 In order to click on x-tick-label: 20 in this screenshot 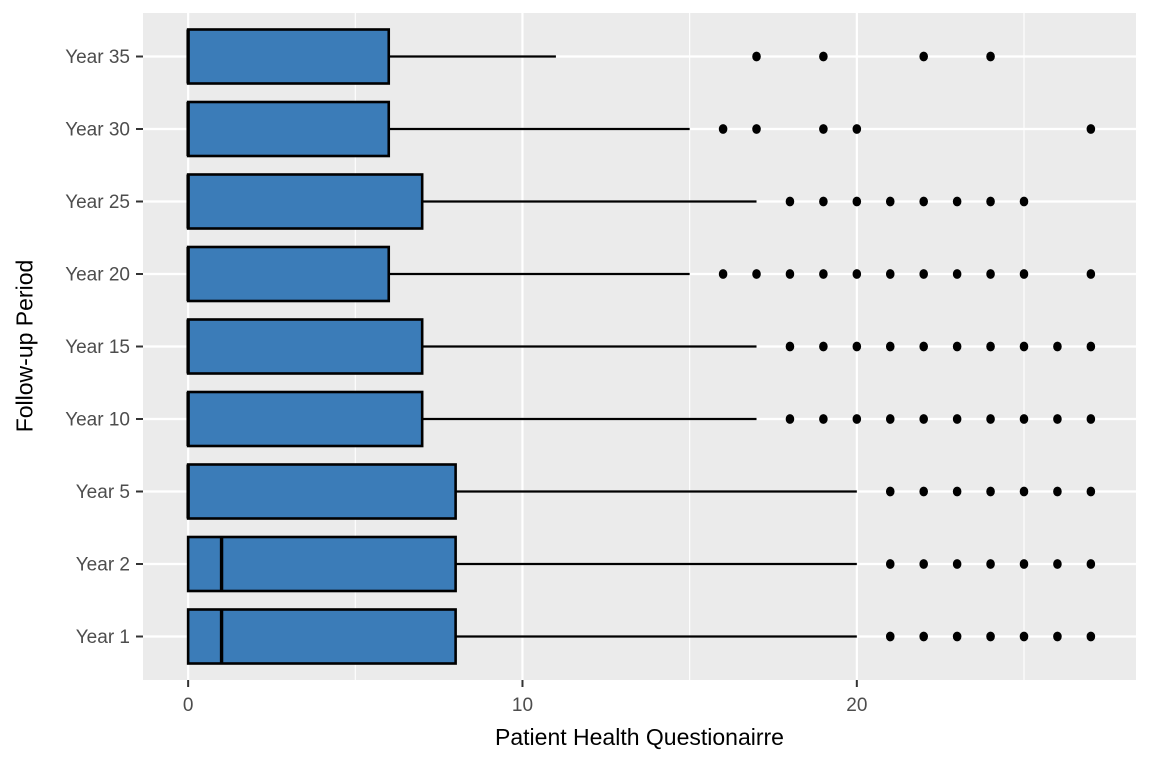, I will do `click(856, 705)`.